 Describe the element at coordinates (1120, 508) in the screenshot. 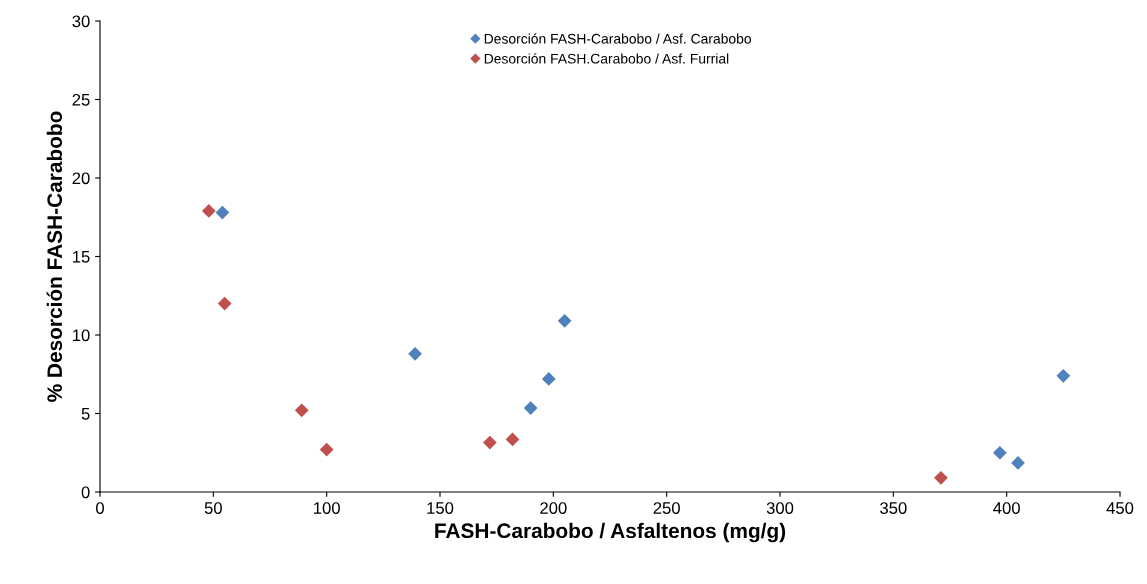

I see `x-tick-label: 450` at that location.